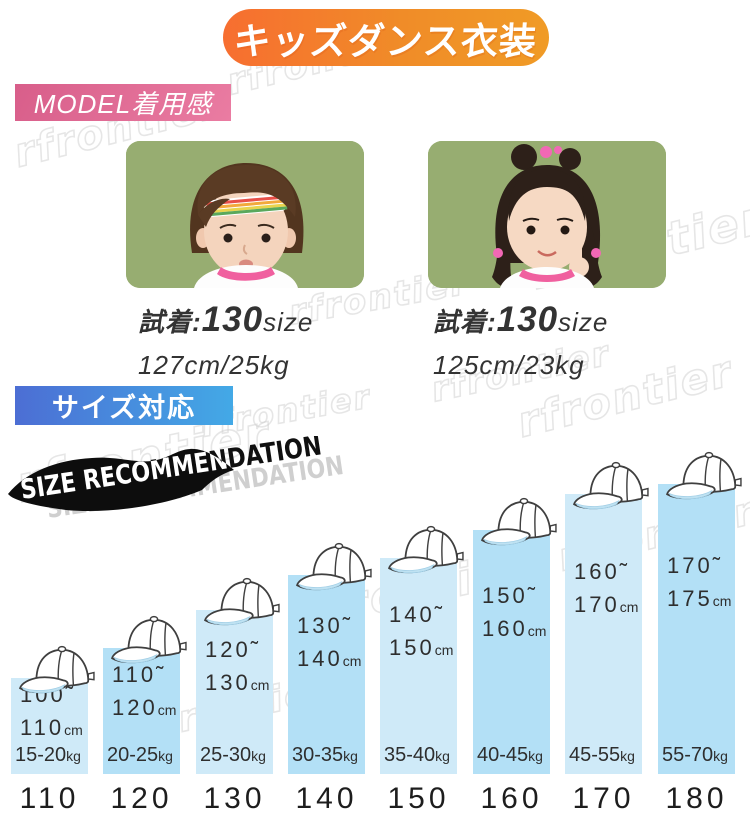  I want to click on axis-label-120: 120, so click(141, 798).